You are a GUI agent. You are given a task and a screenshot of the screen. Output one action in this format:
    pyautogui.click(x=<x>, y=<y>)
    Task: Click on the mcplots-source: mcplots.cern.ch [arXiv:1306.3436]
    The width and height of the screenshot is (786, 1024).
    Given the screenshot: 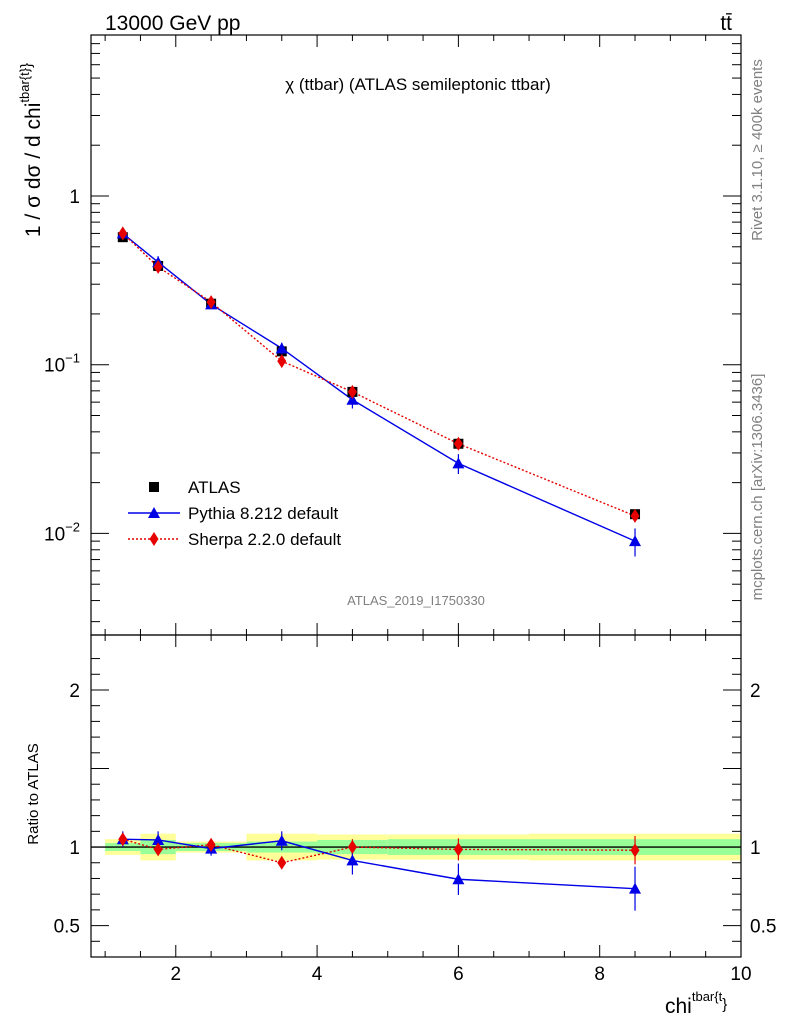 What is the action you would take?
    pyautogui.click(x=757, y=487)
    